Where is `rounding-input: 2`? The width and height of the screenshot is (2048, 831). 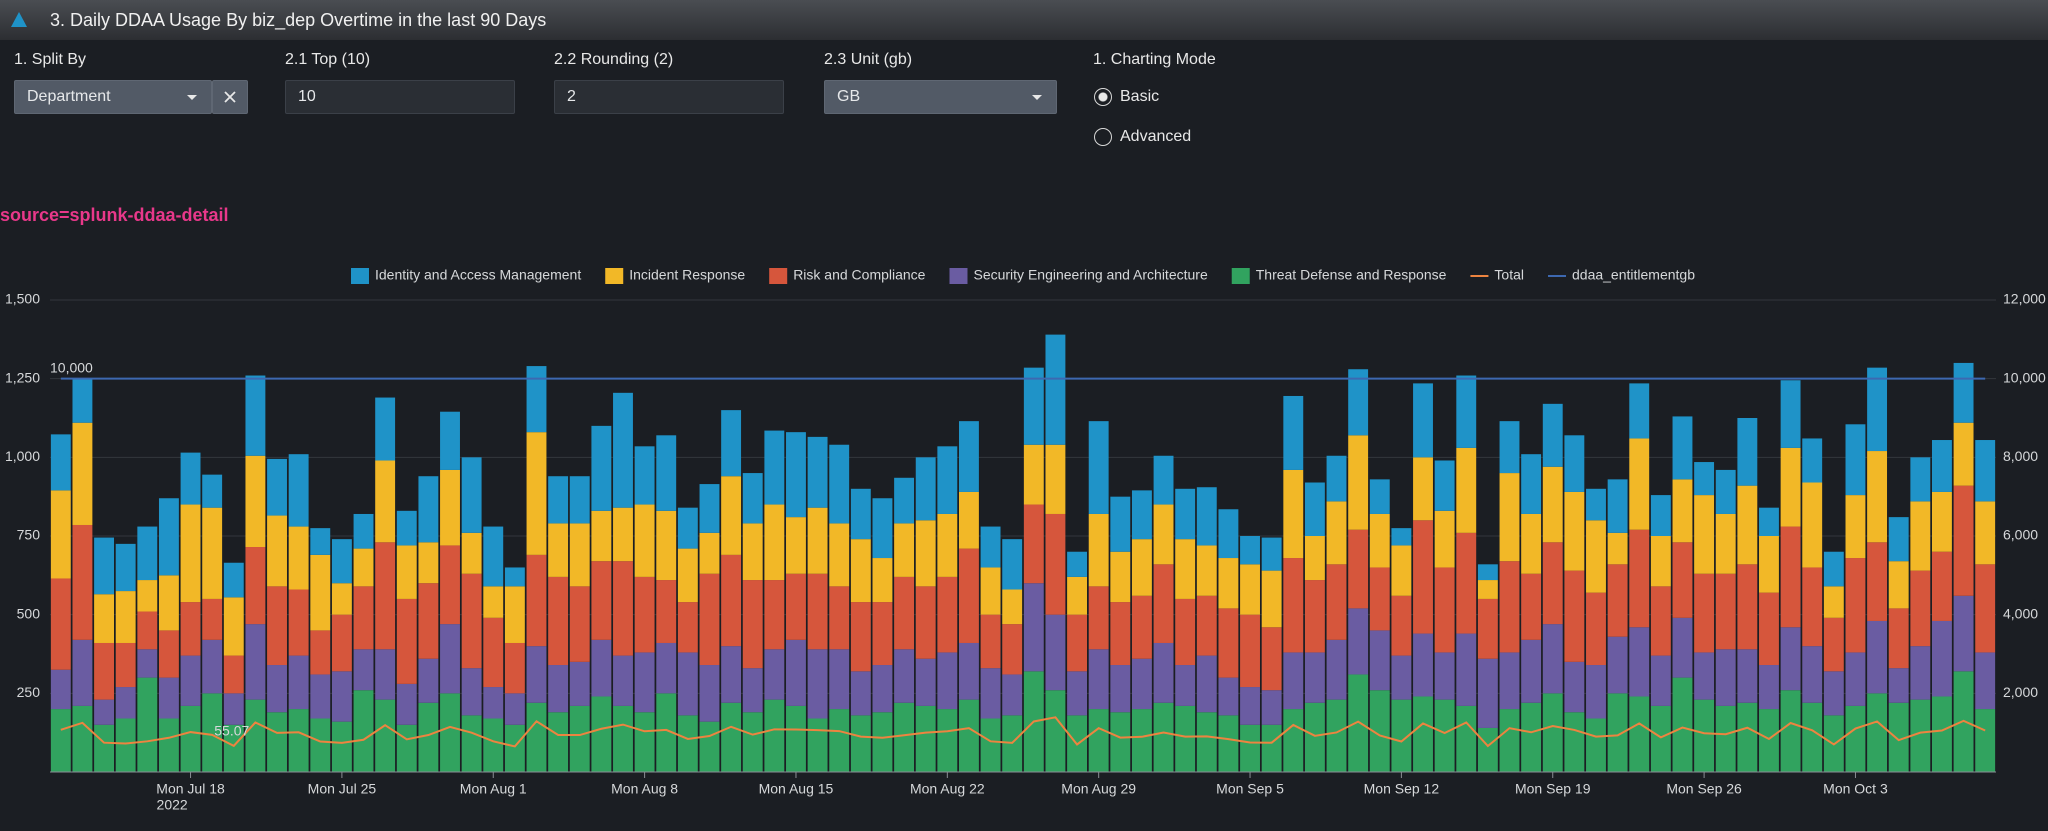 rounding-input: 2 is located at coordinates (669, 97).